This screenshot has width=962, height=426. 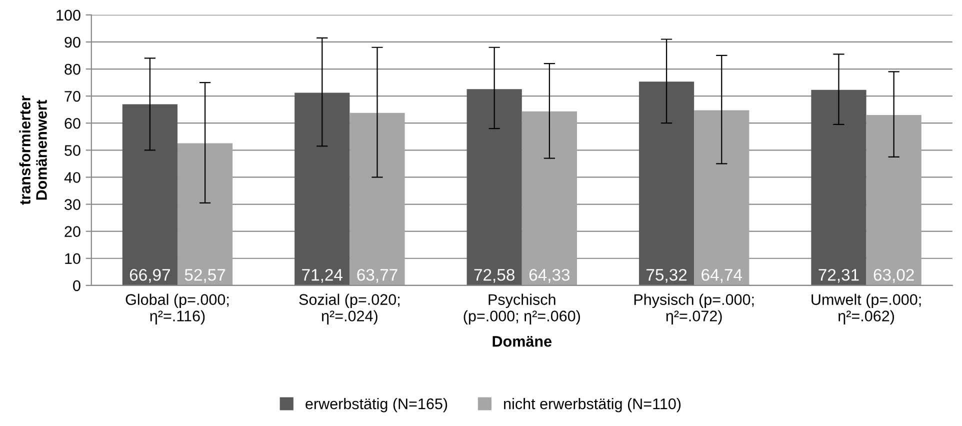 I want to click on x-tick-label: Psychisch (p=.000; η²=.060), so click(x=522, y=309).